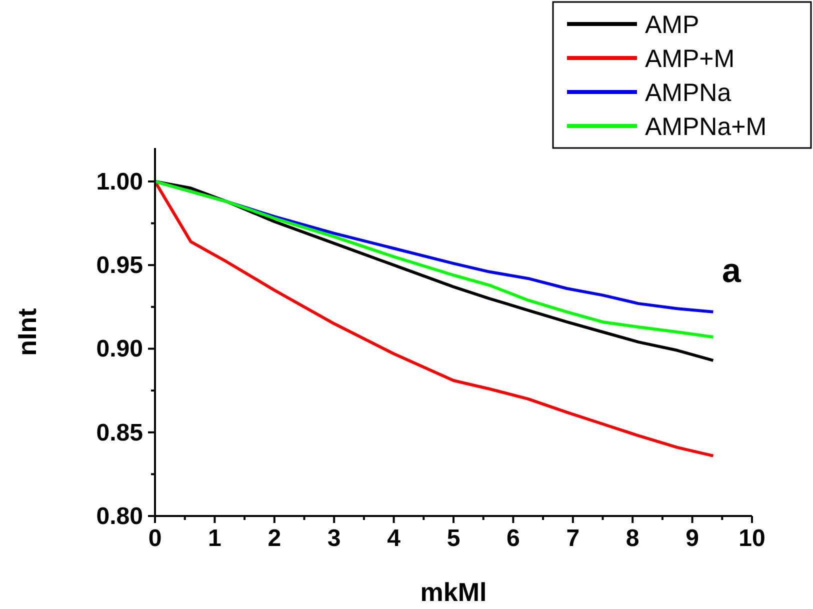  I want to click on x-tick-label: 7, so click(573, 538).